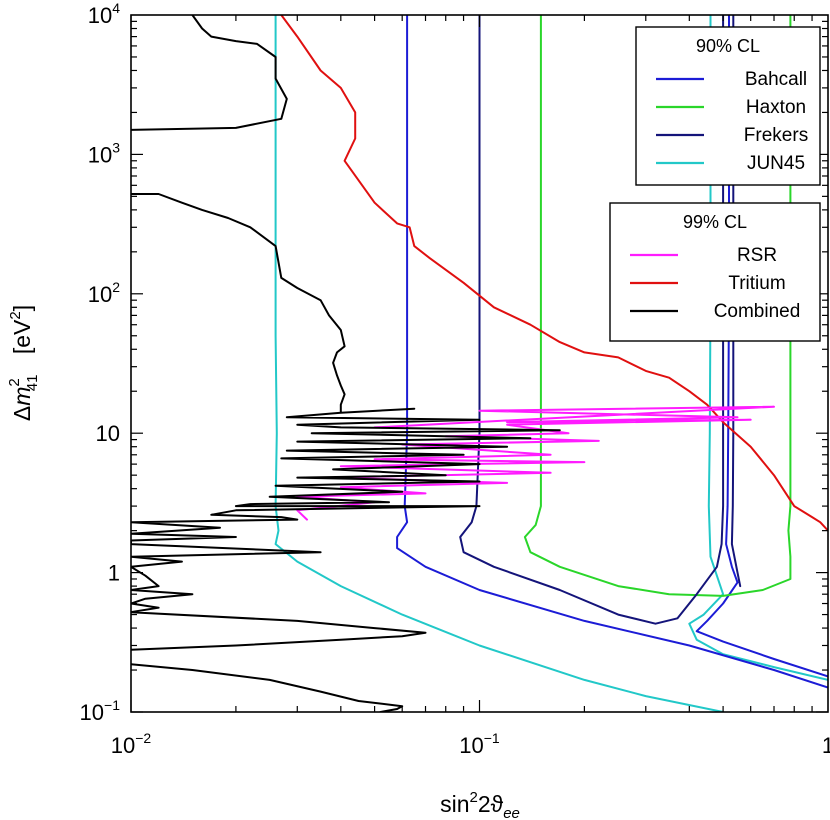  I want to click on x-axis-label: sin22ϑee, so click(480, 804).